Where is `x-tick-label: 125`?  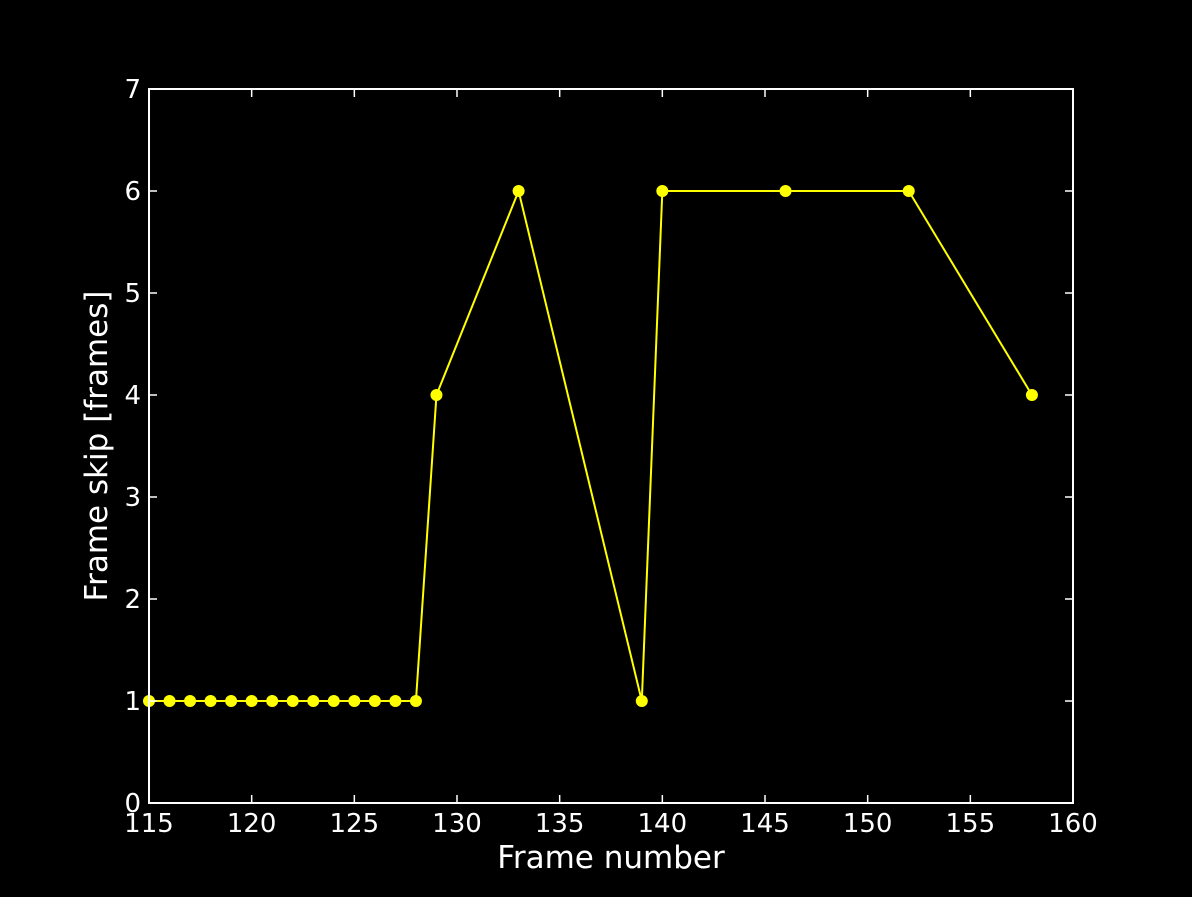
x-tick-label: 125 is located at coordinates (355, 824).